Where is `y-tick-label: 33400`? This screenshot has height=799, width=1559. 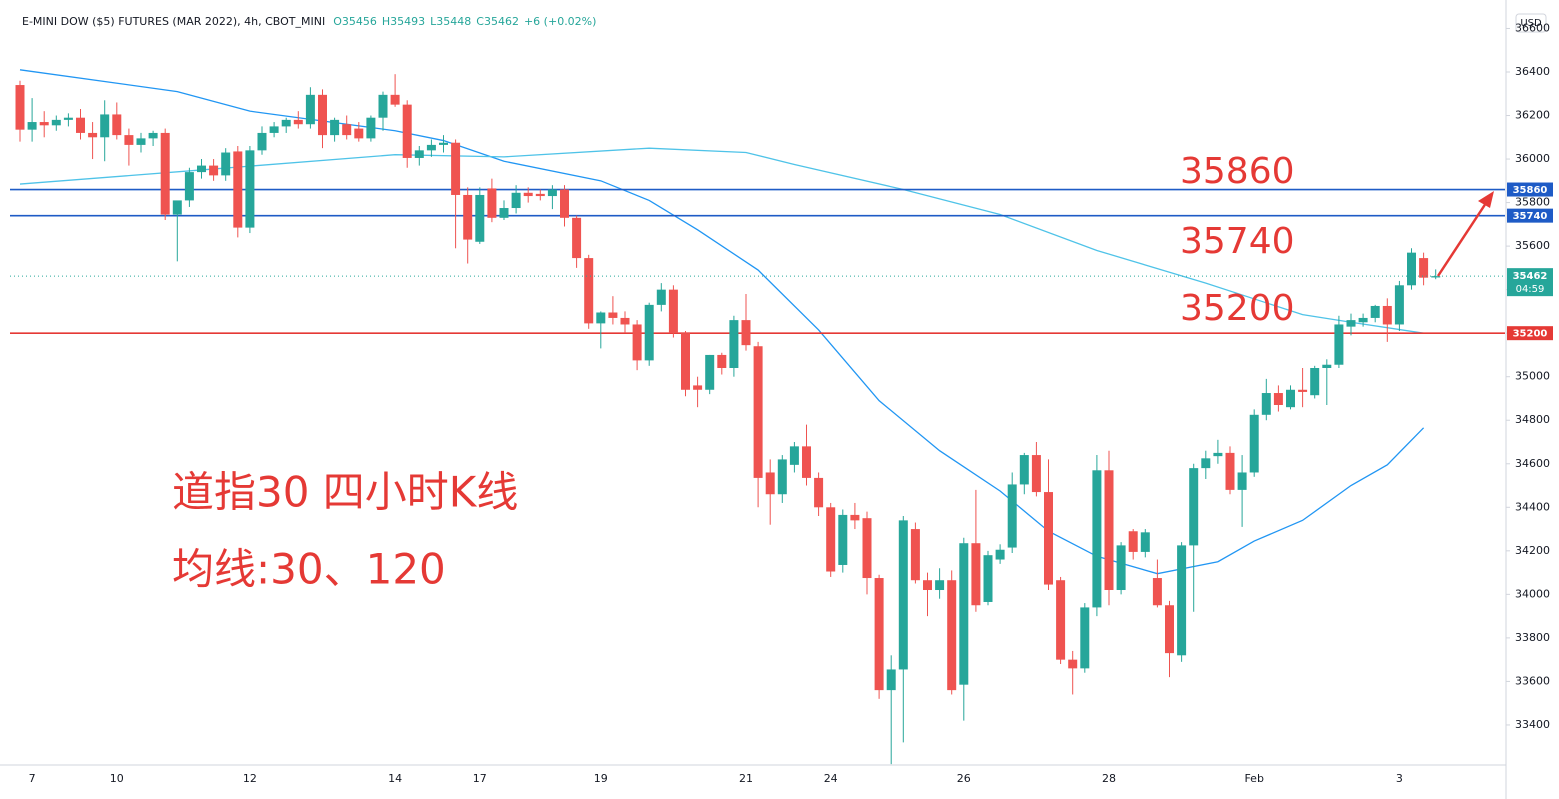 y-tick-label: 33400 is located at coordinates (1532, 724).